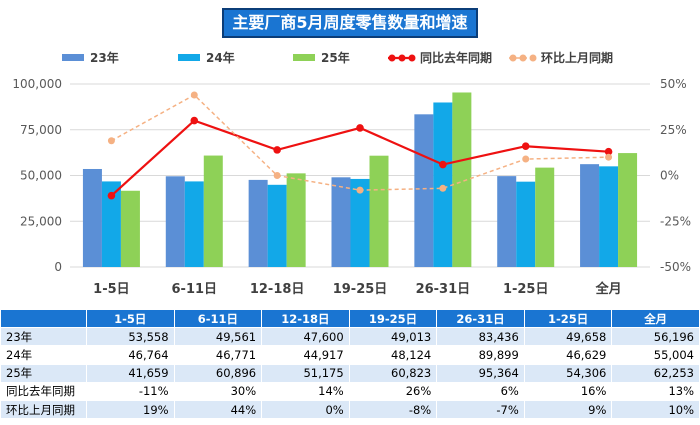 The height and width of the screenshot is (425, 700). What do you see at coordinates (41, 130) in the screenshot?
I see `y-left-tick-label: 75,000` at bounding box center [41, 130].